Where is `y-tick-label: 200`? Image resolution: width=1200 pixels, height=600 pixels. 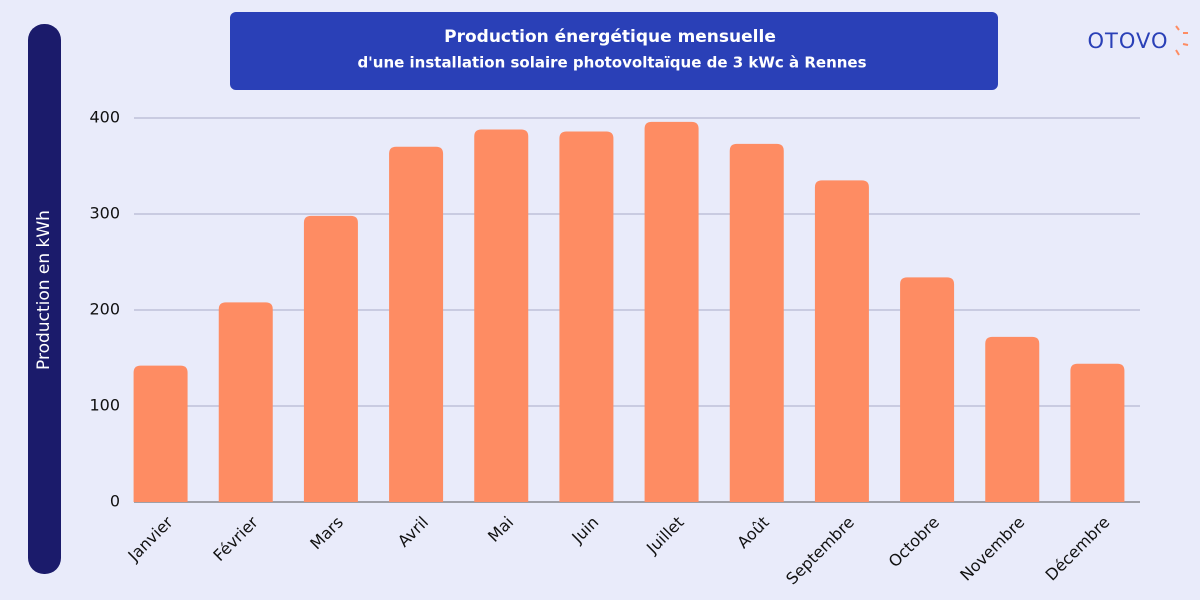
y-tick-label: 200 is located at coordinates (104, 309).